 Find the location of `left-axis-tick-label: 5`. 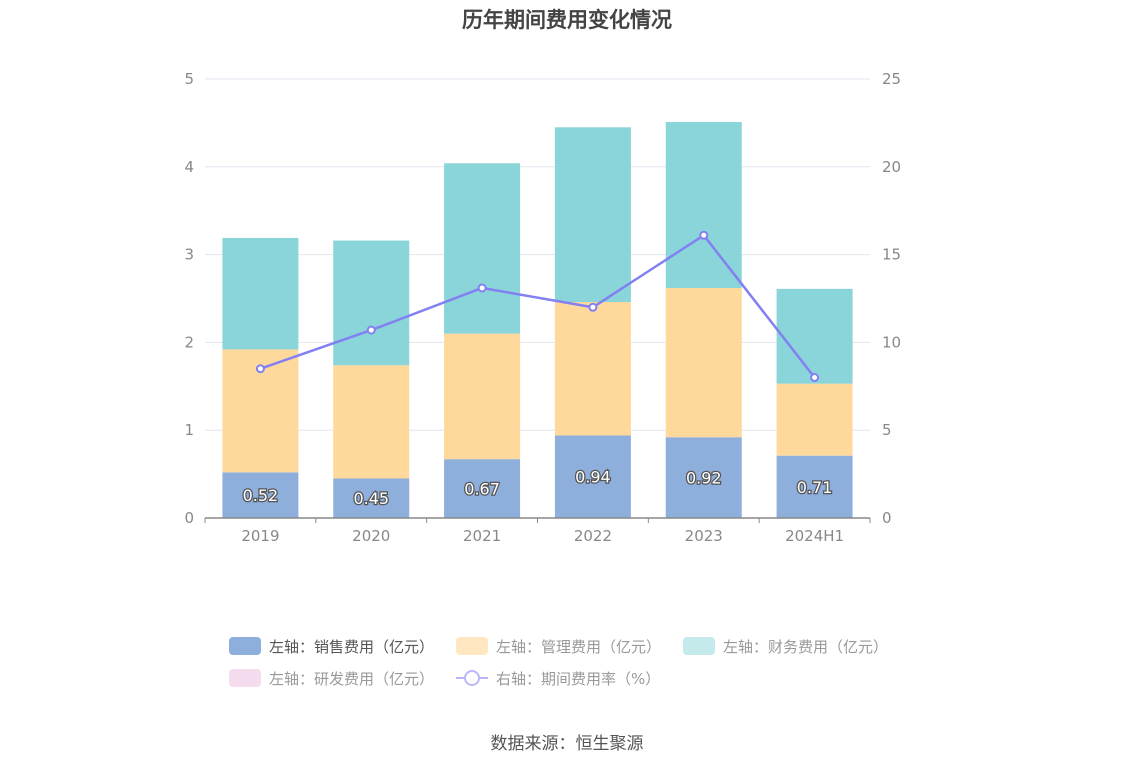

left-axis-tick-label: 5 is located at coordinates (189, 79).